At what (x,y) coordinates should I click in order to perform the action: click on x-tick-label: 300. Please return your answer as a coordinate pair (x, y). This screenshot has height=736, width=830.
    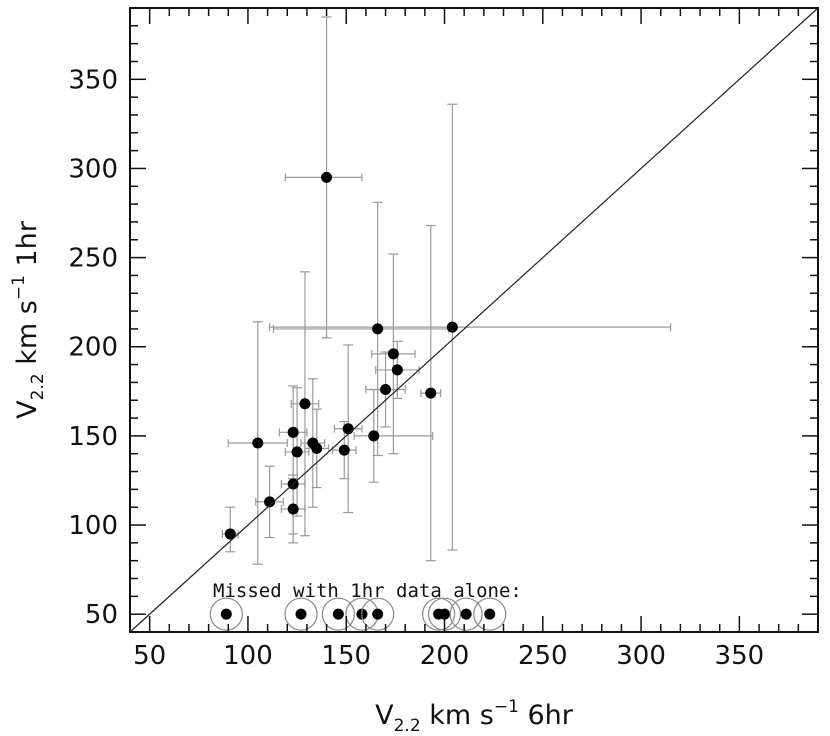
    Looking at the image, I should click on (641, 656).